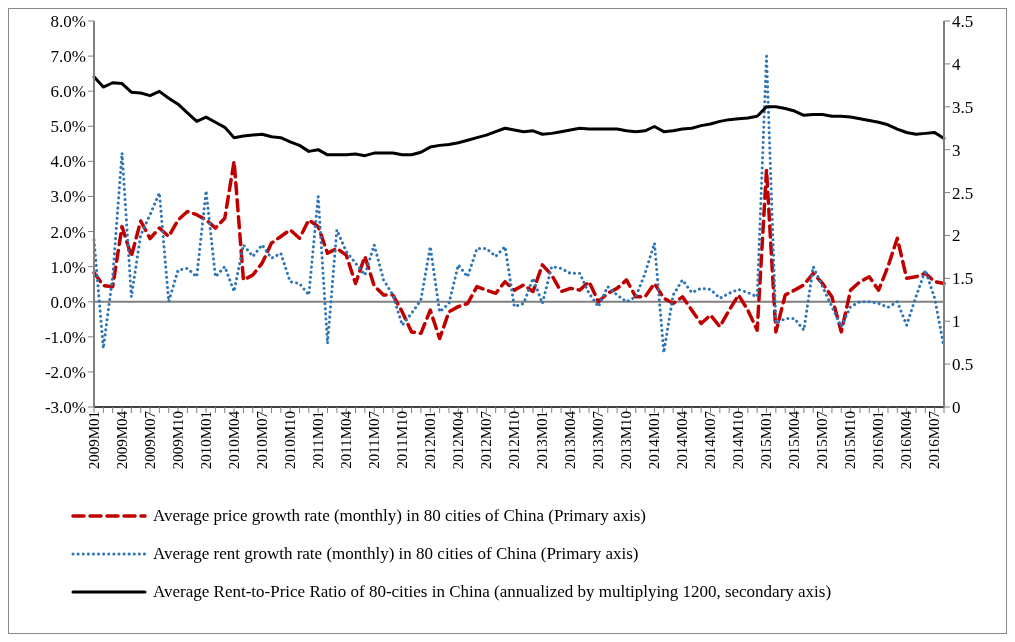 The height and width of the screenshot is (642, 1015). I want to click on x-tick-label: 2012M01, so click(429, 440).